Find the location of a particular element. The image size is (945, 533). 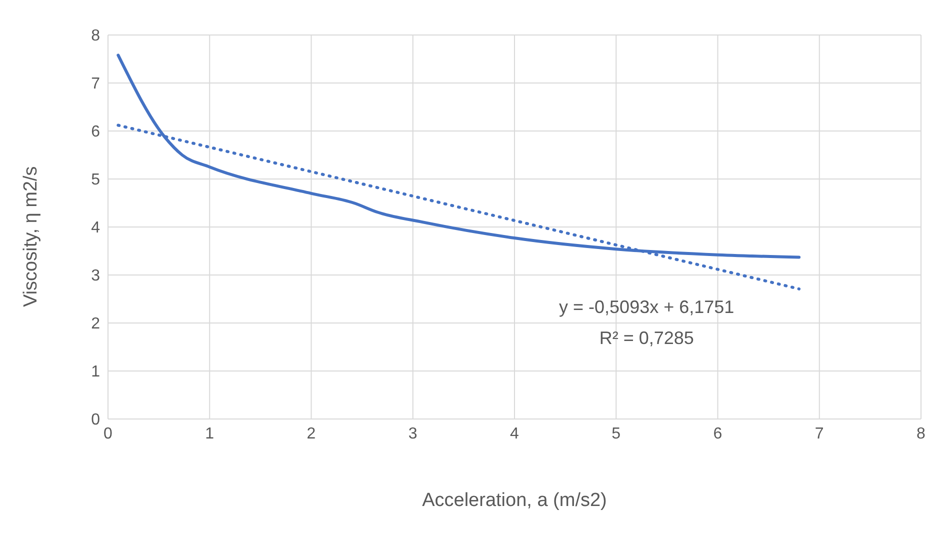

y-tick-label: 6 is located at coordinates (95, 132).